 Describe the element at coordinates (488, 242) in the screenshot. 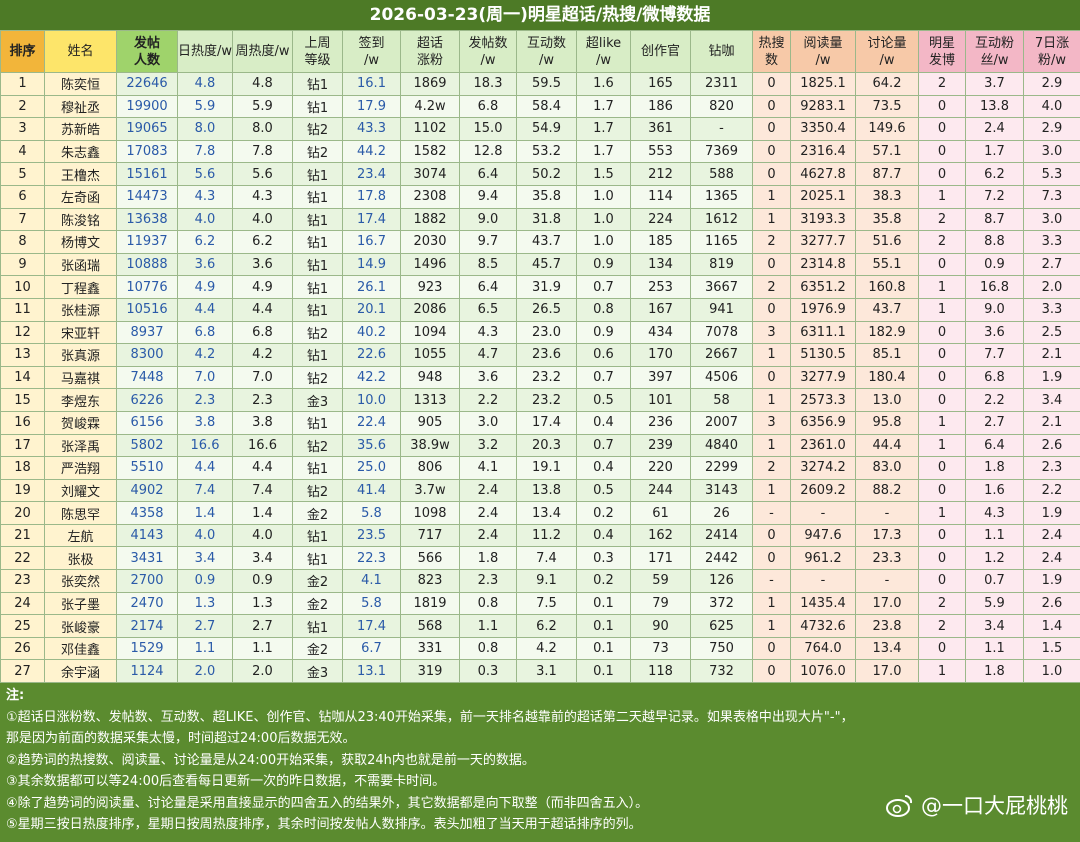

I see `table-cell: 9.7` at that location.